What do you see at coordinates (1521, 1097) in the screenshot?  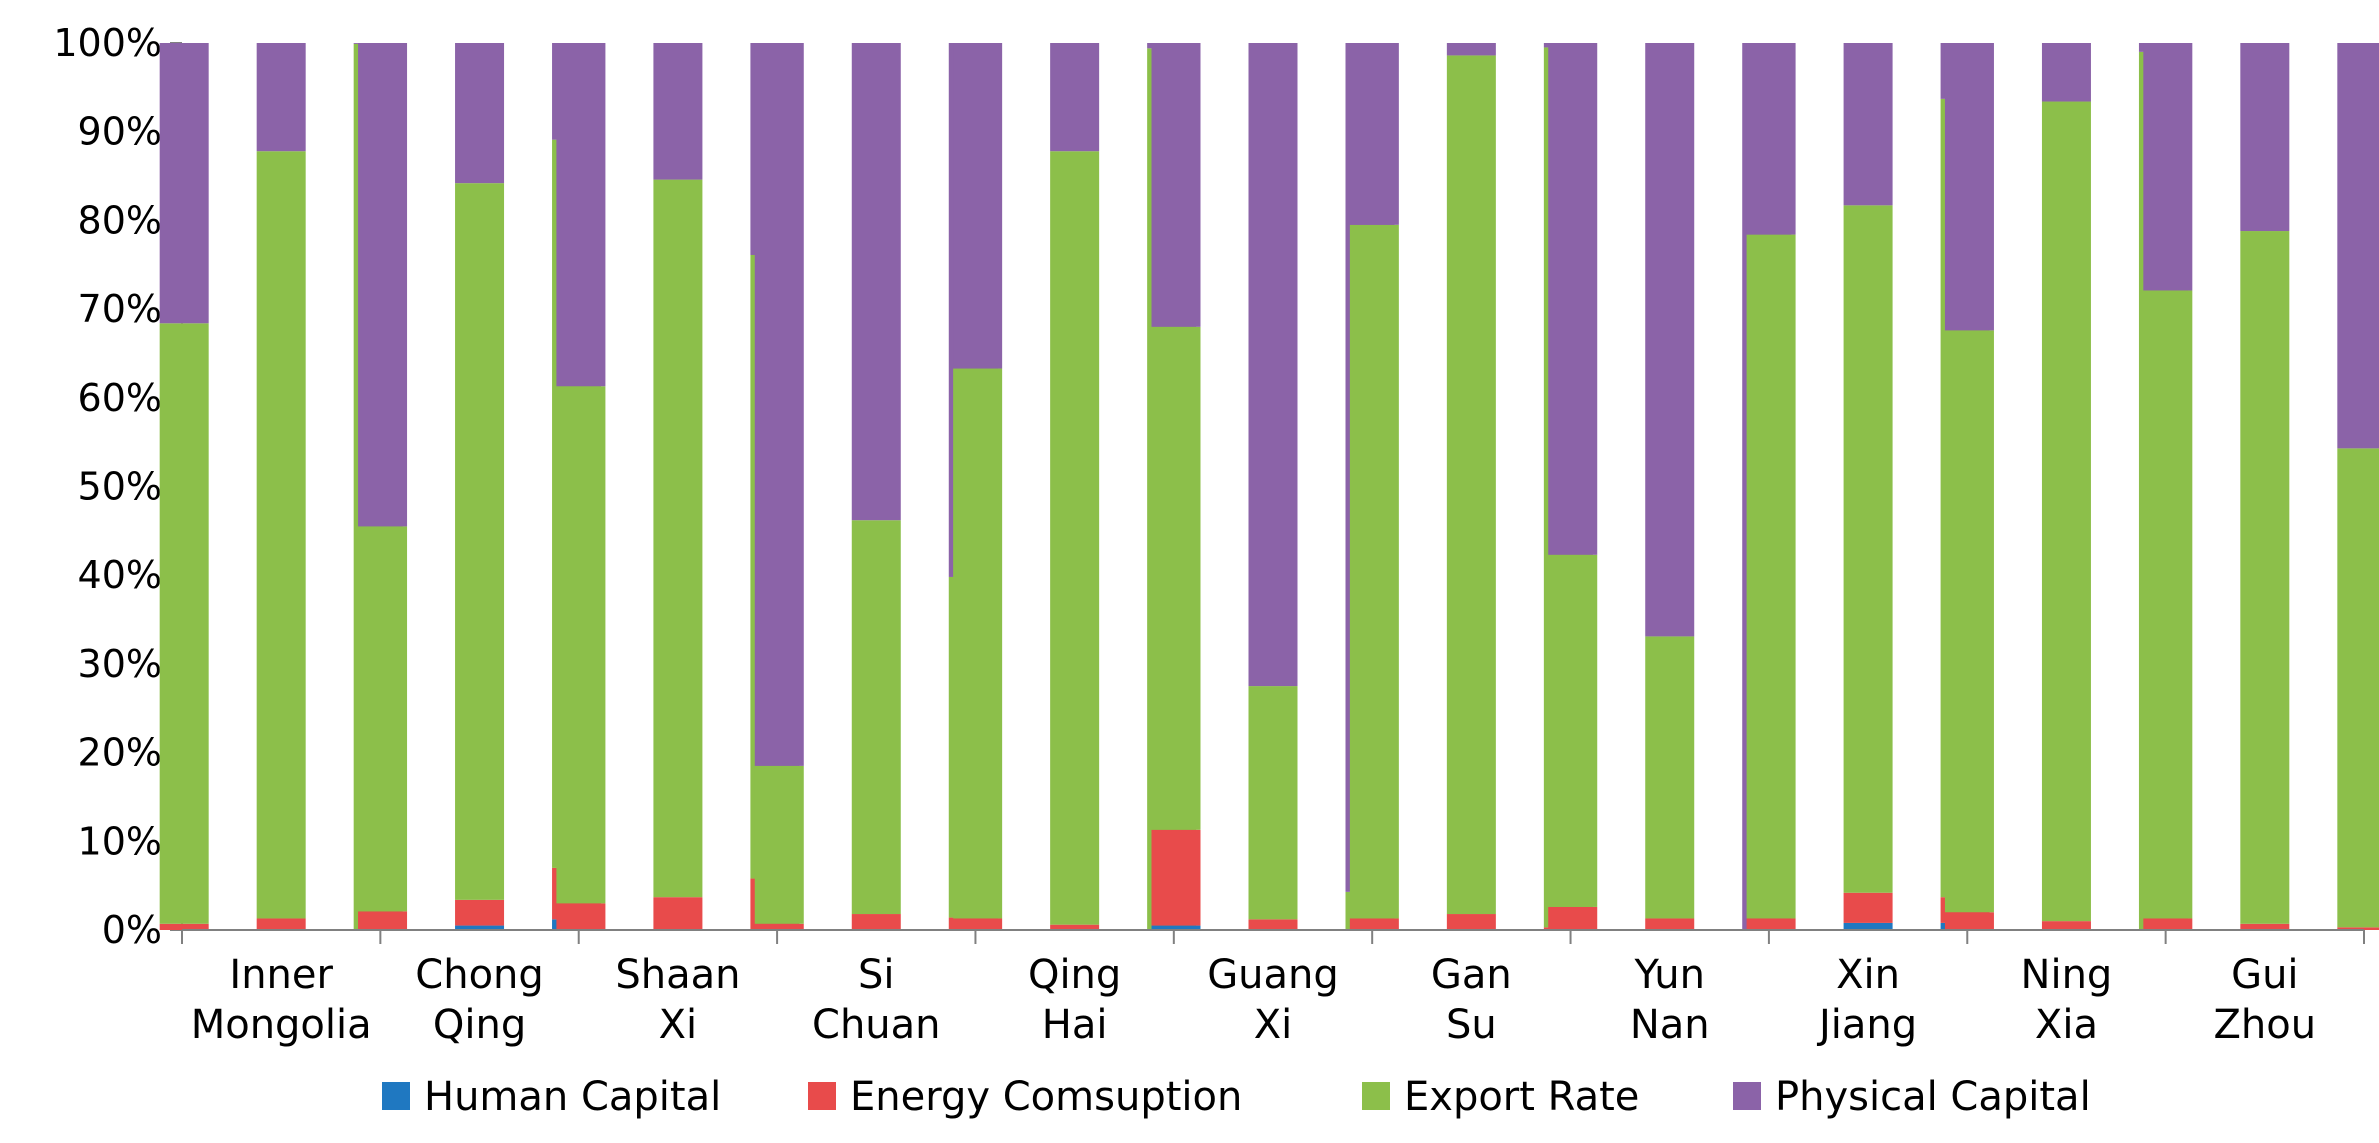 I see `legend-label: Export Rate` at bounding box center [1521, 1097].